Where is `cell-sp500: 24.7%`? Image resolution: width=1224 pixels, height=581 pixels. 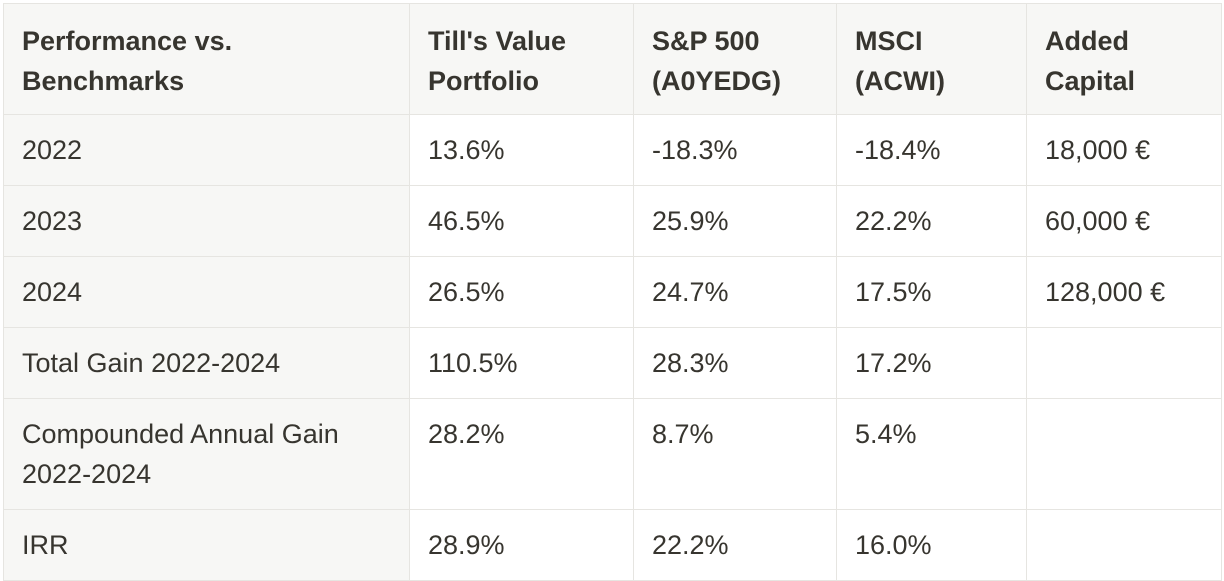
cell-sp500: 24.7% is located at coordinates (735, 292).